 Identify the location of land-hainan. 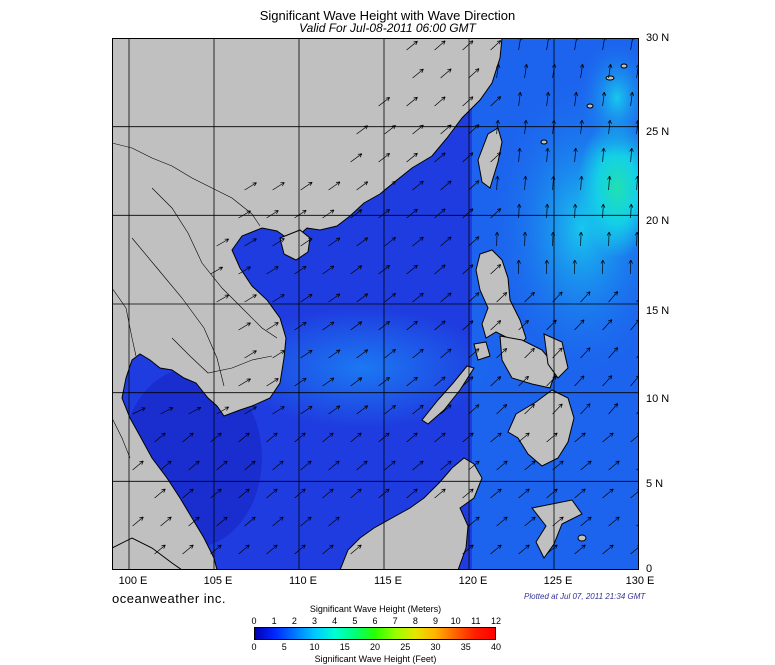
(295, 245).